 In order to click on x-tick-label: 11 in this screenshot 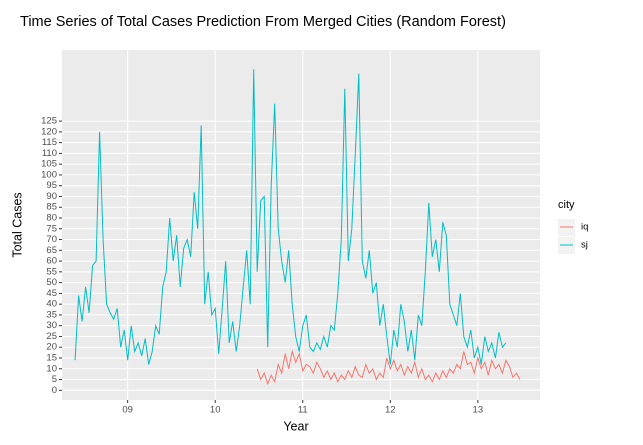, I will do `click(303, 410)`.